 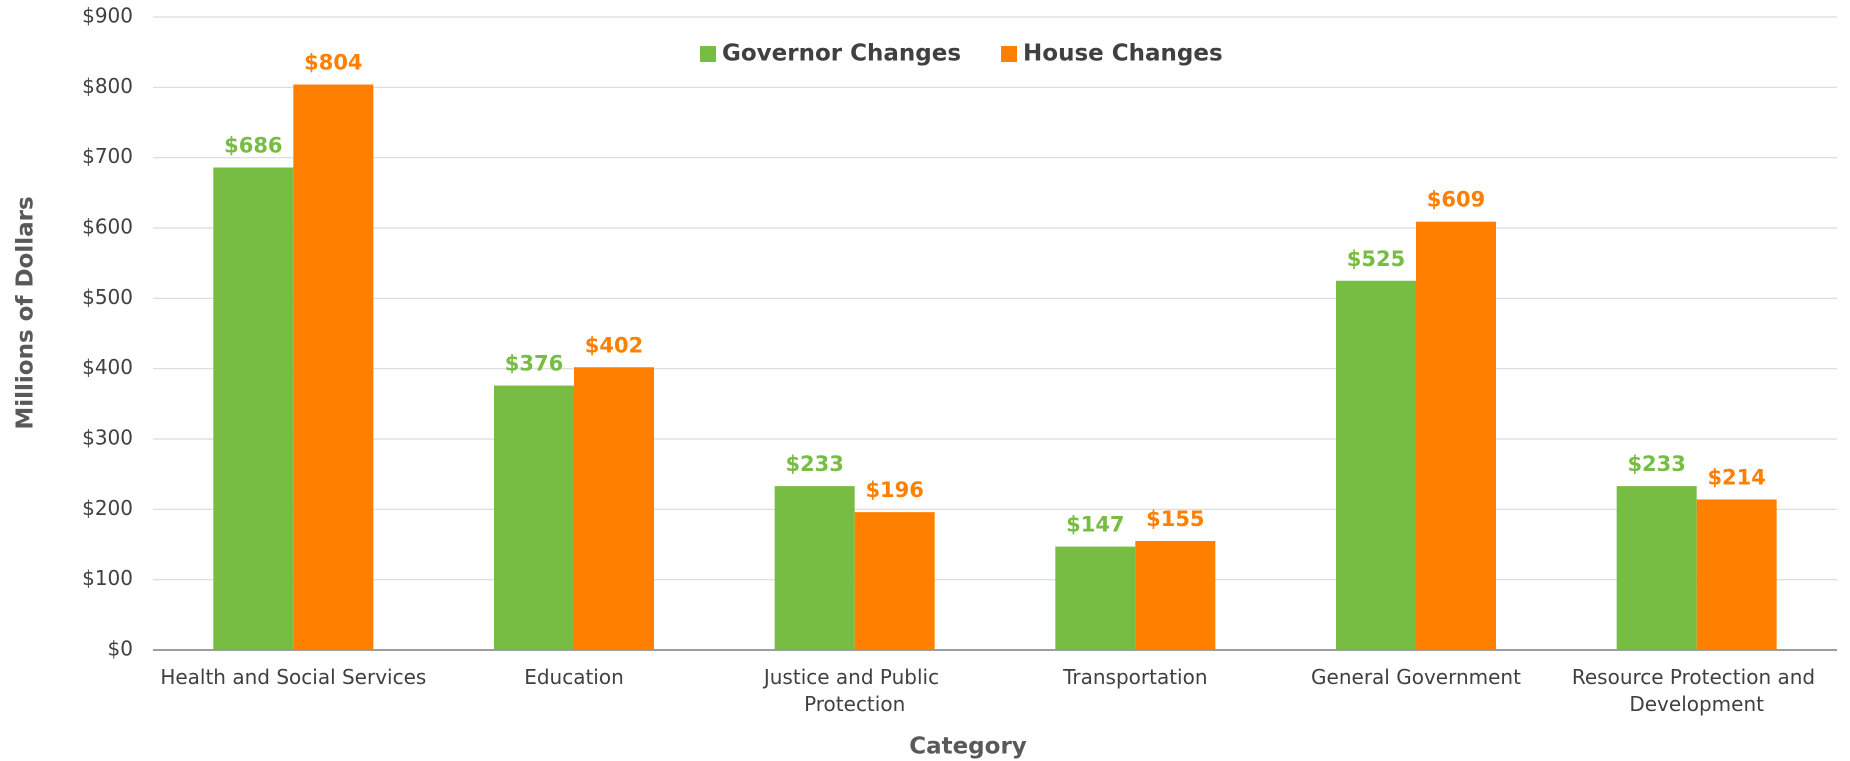 I want to click on x-tick-label: Justice and Public Protection, so click(x=854, y=690).